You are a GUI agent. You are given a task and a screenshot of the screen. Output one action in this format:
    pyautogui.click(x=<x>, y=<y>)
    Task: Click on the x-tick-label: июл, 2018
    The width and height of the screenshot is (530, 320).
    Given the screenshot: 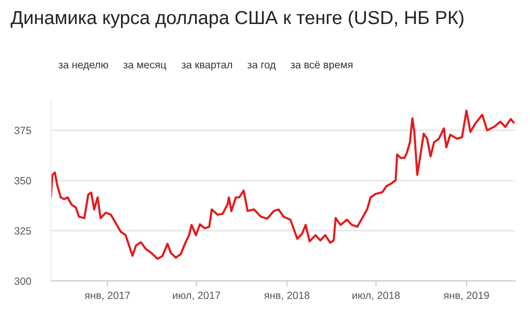 What is the action you would take?
    pyautogui.click(x=376, y=296)
    